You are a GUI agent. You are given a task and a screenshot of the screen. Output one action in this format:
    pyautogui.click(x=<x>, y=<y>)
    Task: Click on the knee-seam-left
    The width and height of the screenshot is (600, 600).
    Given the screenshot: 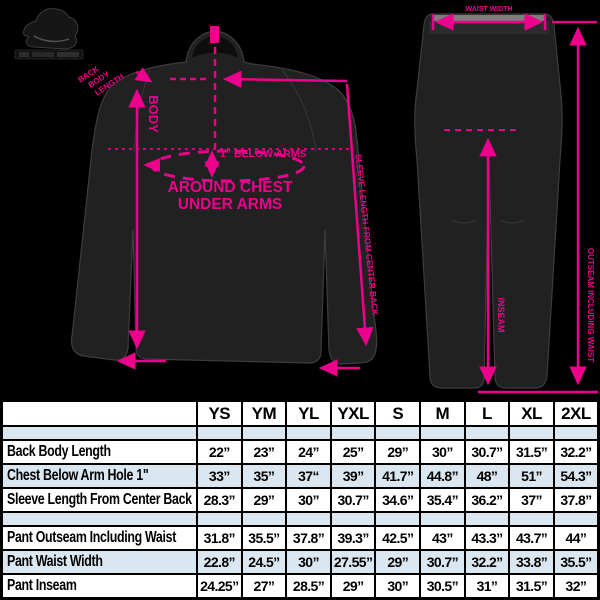 What is the action you would take?
    pyautogui.click(x=464, y=221)
    